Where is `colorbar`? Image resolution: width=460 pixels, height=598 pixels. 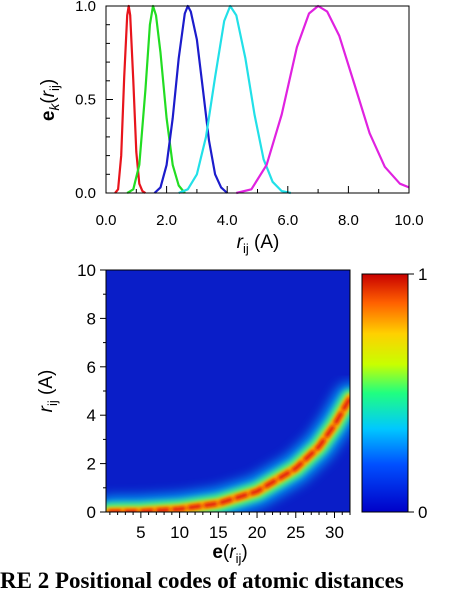 colorbar is located at coordinates (385, 393).